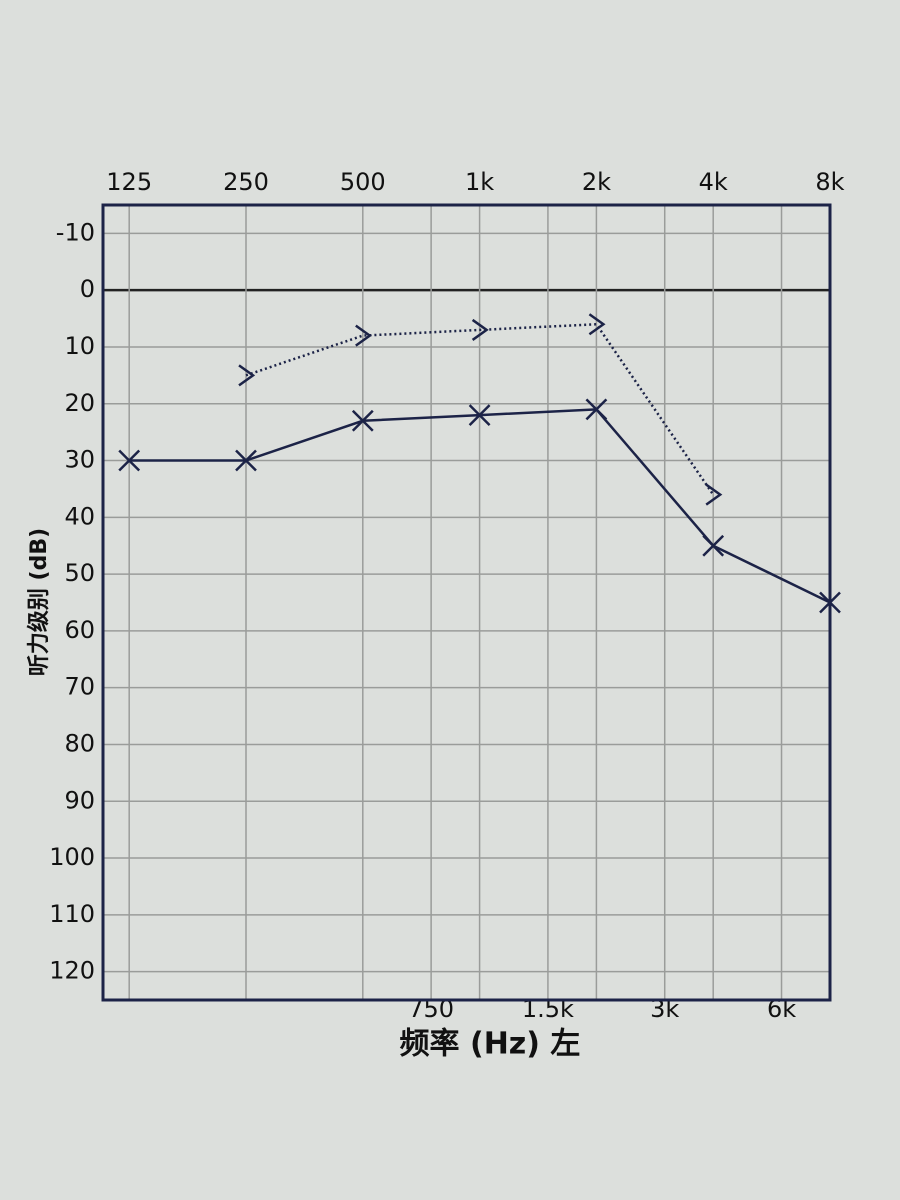  I want to click on y-tick-label: -10, so click(75, 232).